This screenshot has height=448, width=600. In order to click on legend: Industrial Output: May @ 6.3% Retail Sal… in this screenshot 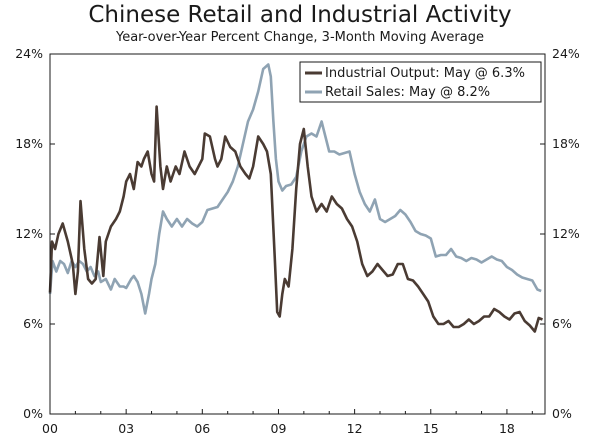, I will do `click(420, 82)`.